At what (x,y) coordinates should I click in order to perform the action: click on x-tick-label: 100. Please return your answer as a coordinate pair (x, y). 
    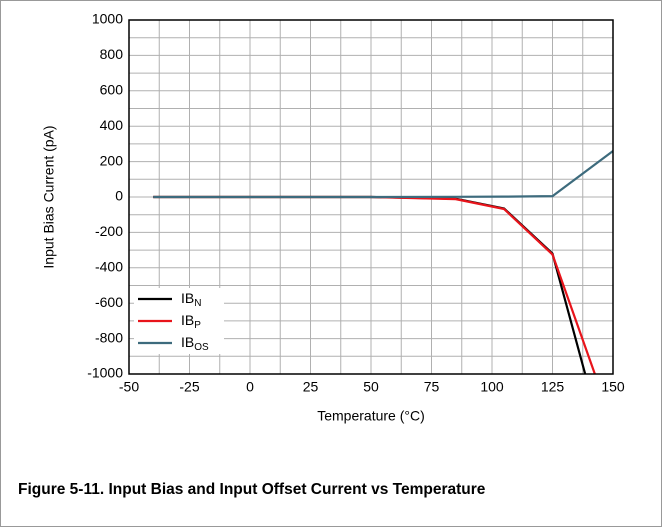
    Looking at the image, I should click on (492, 387).